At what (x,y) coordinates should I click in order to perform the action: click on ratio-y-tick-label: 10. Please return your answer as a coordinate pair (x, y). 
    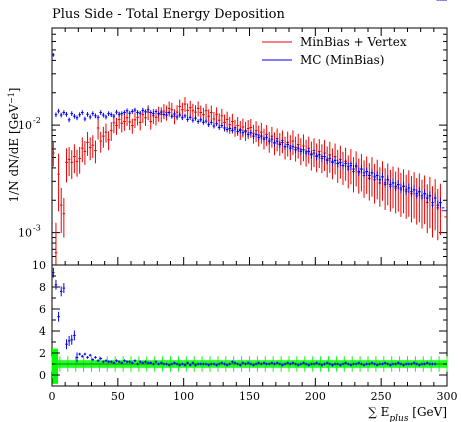
    Looking at the image, I should click on (39, 265).